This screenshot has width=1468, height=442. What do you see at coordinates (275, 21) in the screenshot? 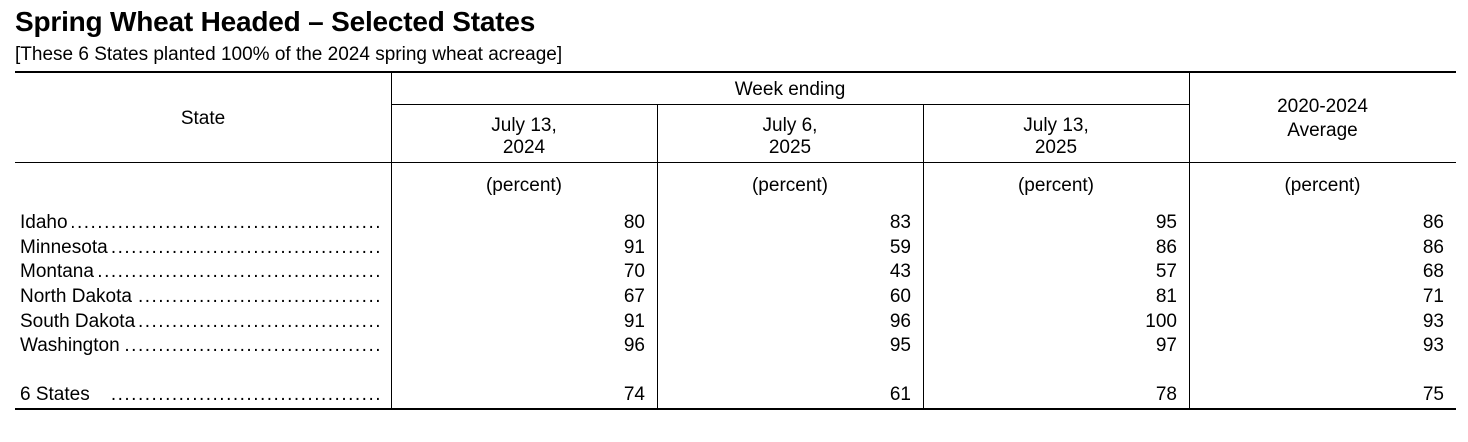
I see `page-title: Spring Wheat Headed – Selected States` at bounding box center [275, 21].